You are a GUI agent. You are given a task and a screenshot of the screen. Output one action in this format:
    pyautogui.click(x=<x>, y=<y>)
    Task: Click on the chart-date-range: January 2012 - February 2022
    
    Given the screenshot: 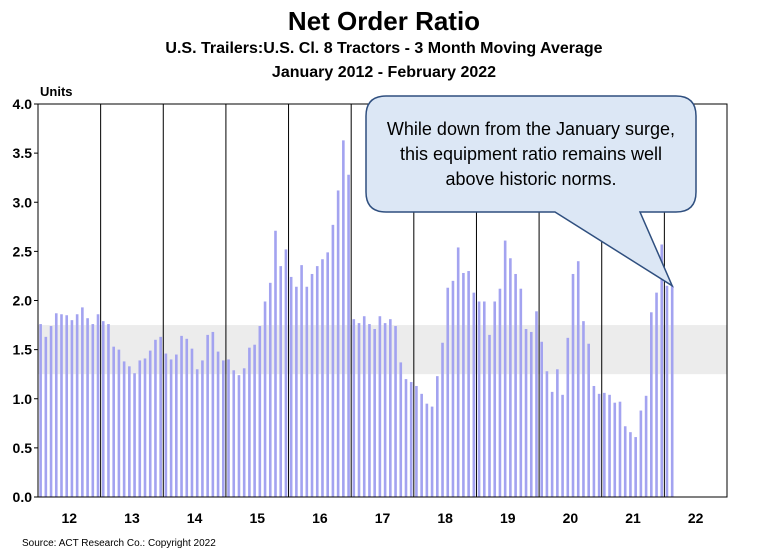 What is the action you would take?
    pyautogui.click(x=384, y=72)
    